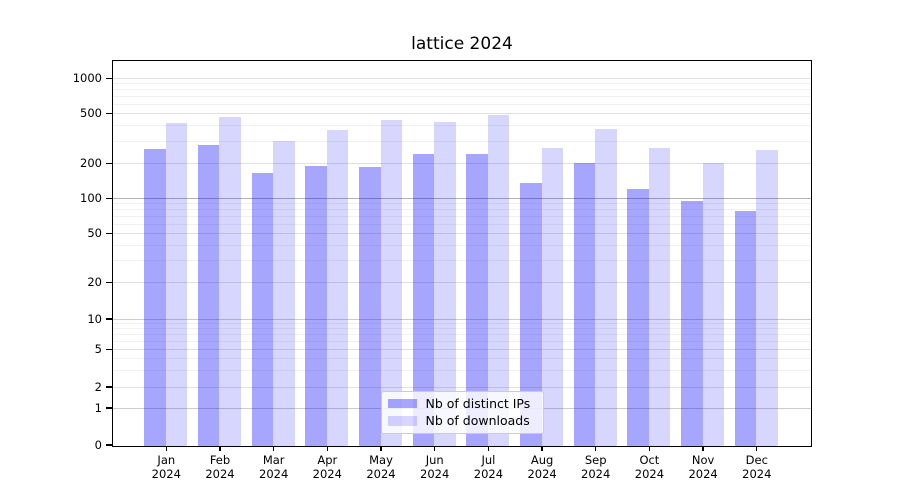 The width and height of the screenshot is (900, 500). I want to click on bar-downloads-nov, so click(713, 304).